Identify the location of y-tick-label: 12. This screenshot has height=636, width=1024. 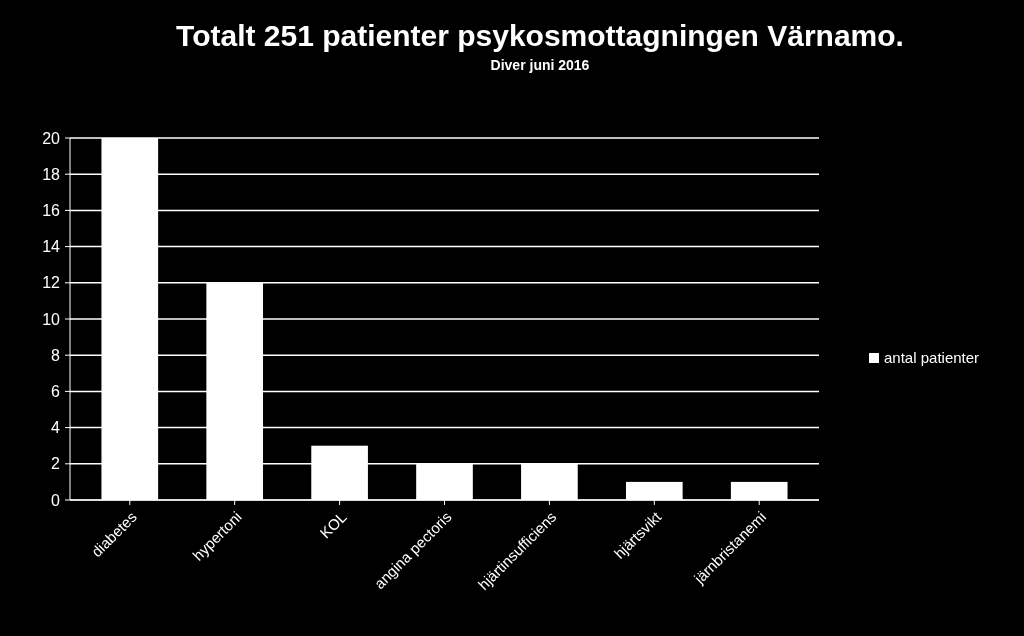
(51, 283).